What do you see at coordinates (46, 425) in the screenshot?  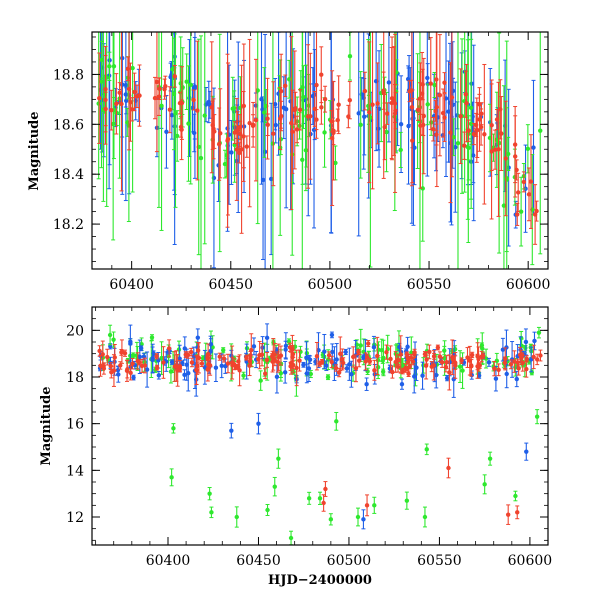 I see `bottom-panel-y-axis-label: Magnitude` at bounding box center [46, 425].